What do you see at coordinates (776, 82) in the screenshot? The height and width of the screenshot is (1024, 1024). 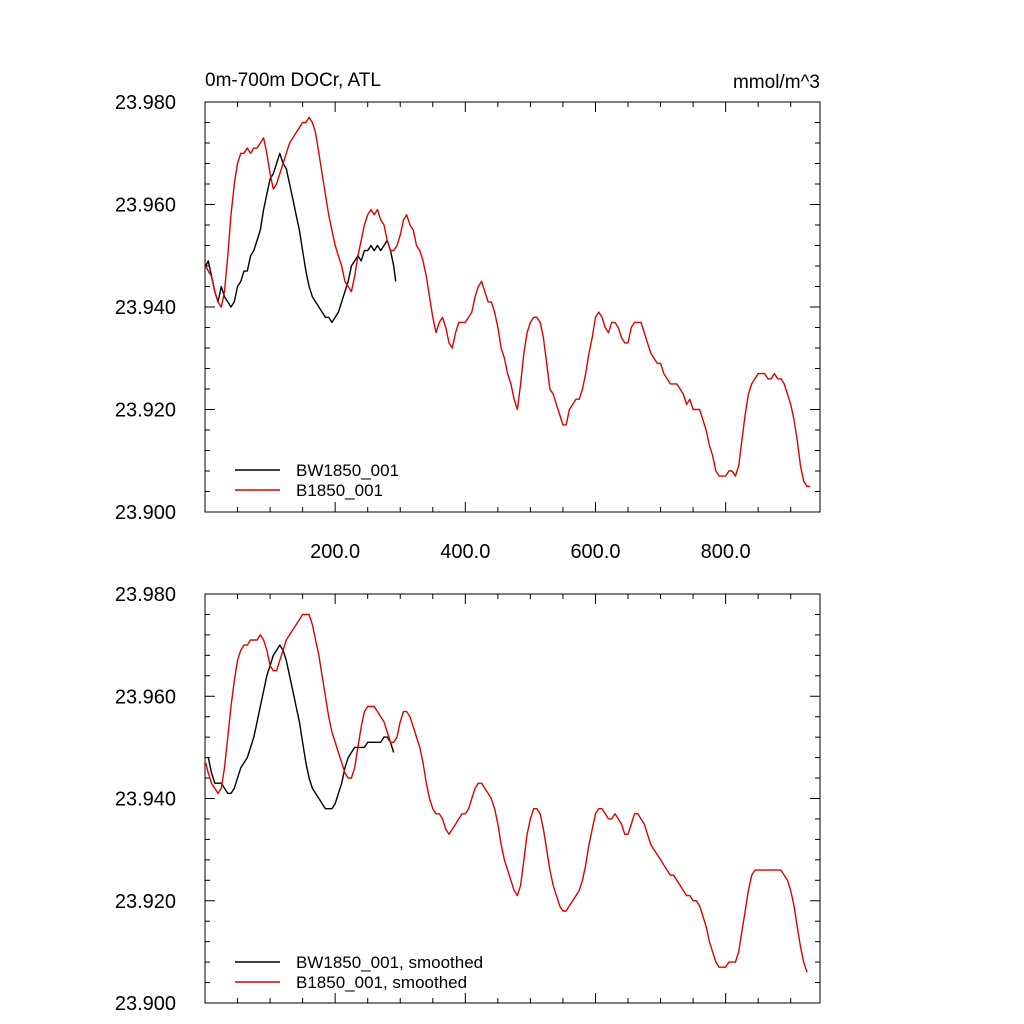 I see `units-label: mmol/m^3` at bounding box center [776, 82].